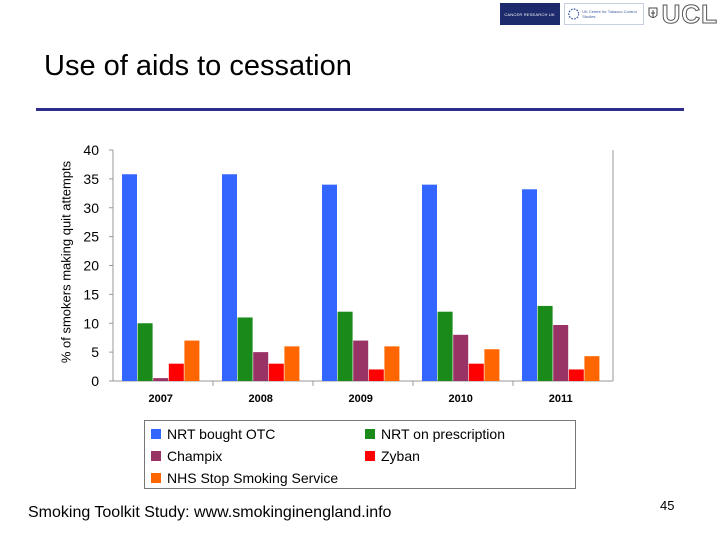 Image resolution: width=720 pixels, height=540 pixels. I want to click on legend-item: NHS Stop Smoking Service, so click(258, 478).